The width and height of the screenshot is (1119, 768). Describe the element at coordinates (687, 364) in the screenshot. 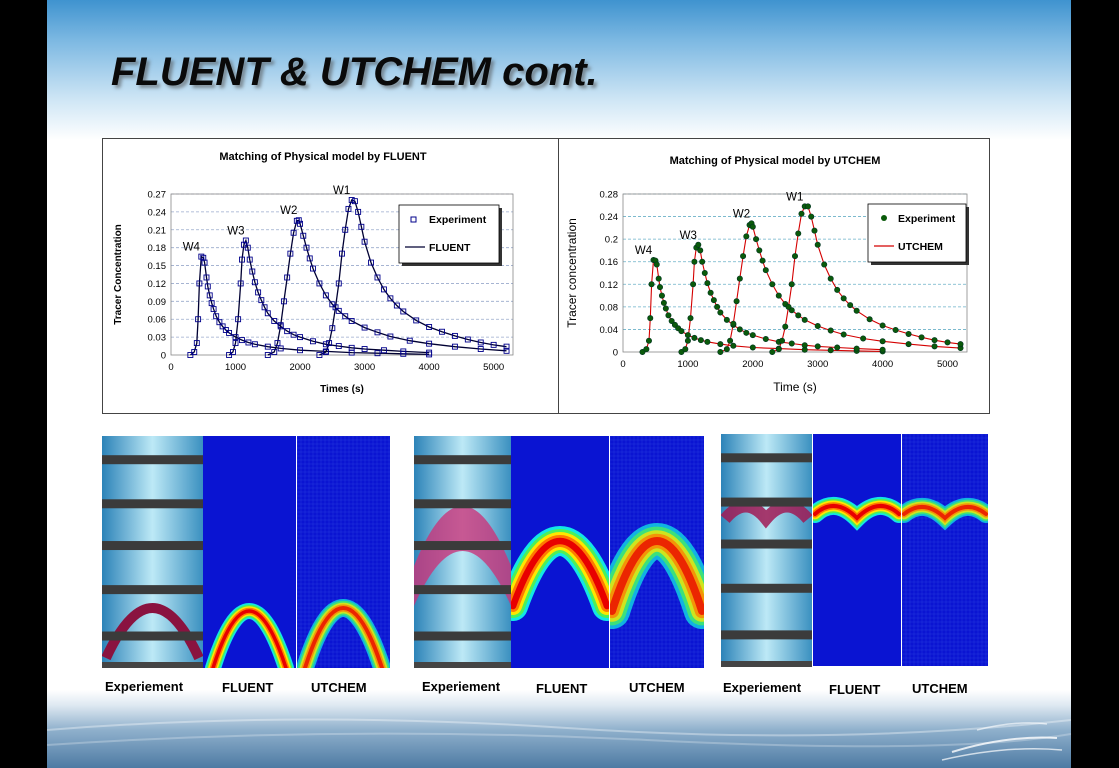

I see `x-tick-label: 1000` at that location.